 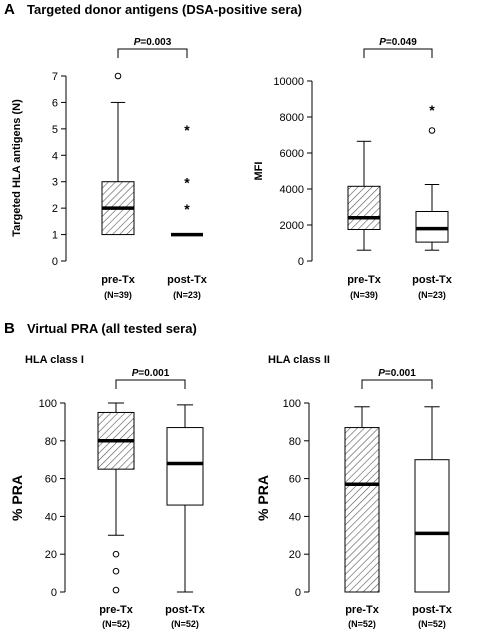 I want to click on y-tick-label: 8000, so click(x=292, y=118).